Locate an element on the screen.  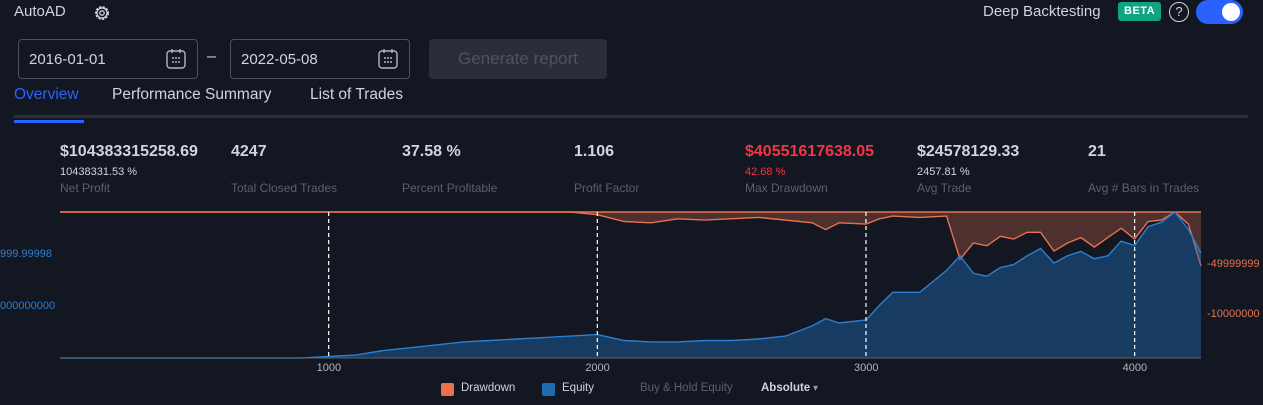
stat-avg-trade: $24578129.33 2457.81 % Avg Trade is located at coordinates (968, 169).